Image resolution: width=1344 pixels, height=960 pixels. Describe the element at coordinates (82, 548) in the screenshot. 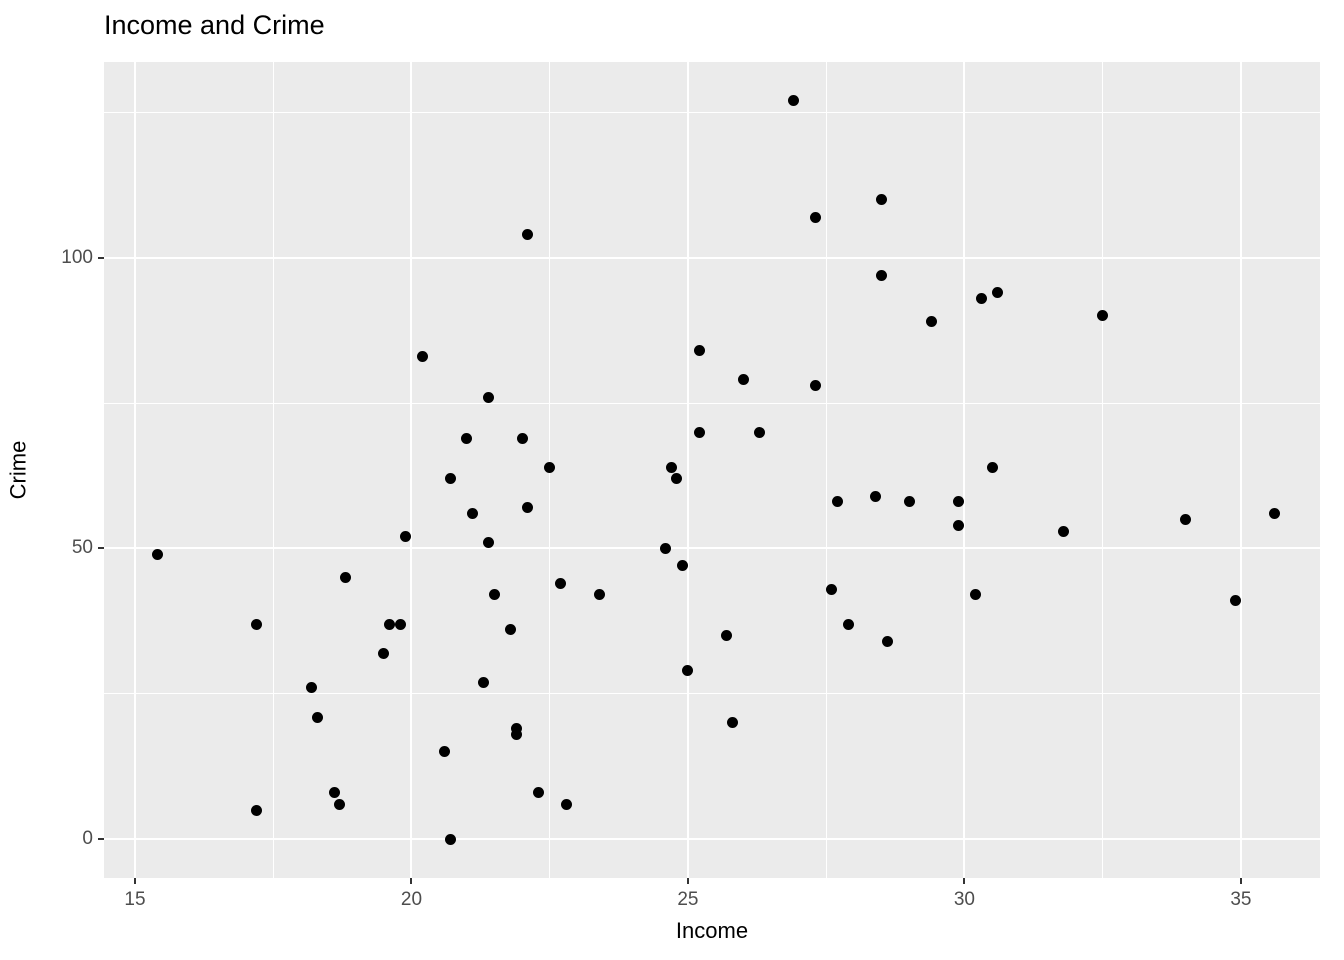

I see `y-tick-label: 50` at that location.